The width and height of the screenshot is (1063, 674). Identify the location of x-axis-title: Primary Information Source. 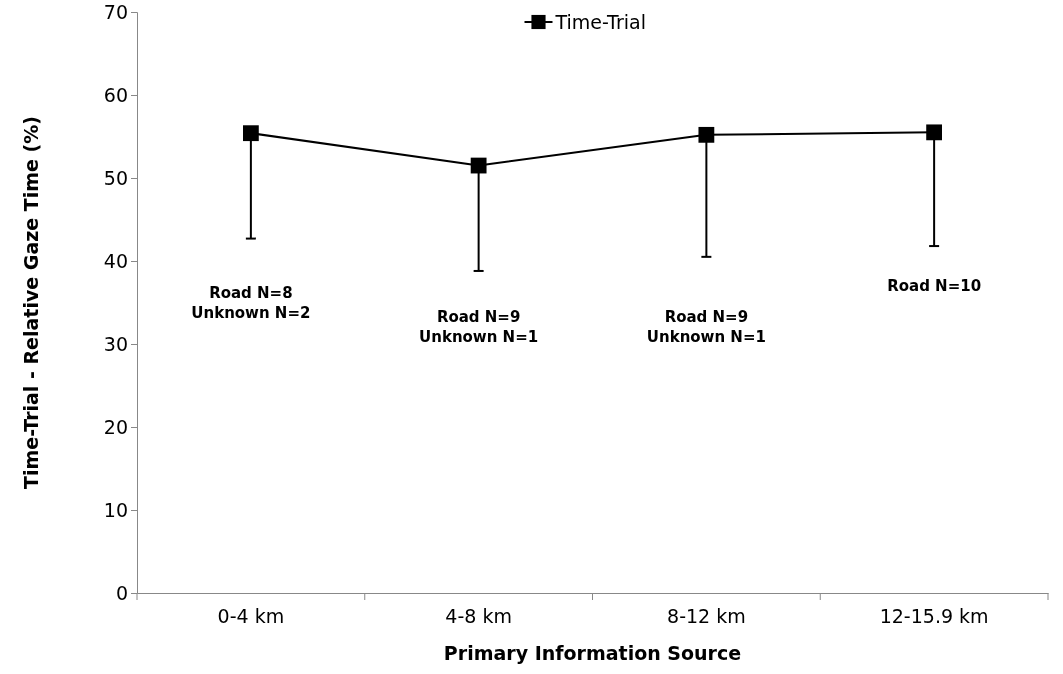
(592, 653).